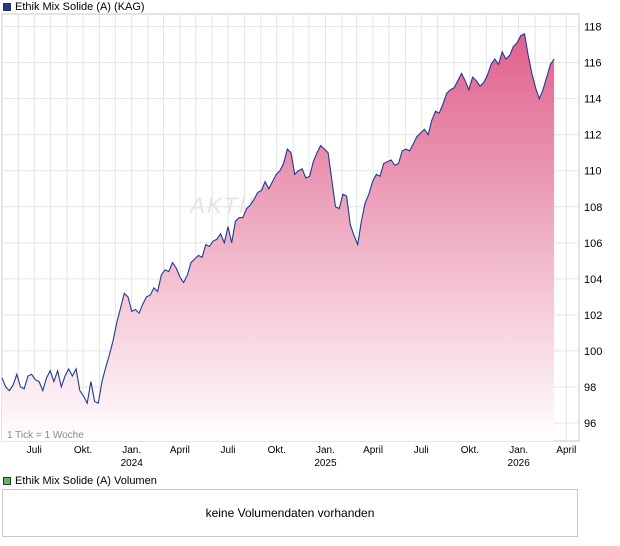 The width and height of the screenshot is (620, 546). What do you see at coordinates (590, 424) in the screenshot?
I see `y-tick-label: 96` at bounding box center [590, 424].